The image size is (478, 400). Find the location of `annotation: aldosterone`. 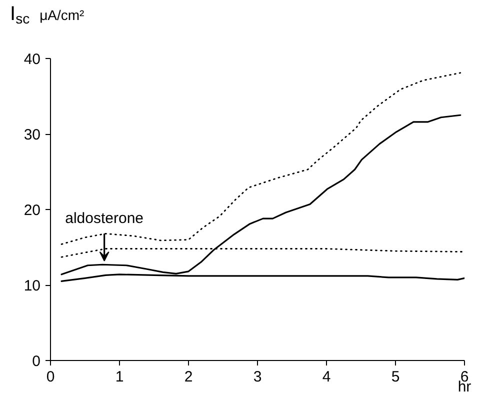

annotation: aldosterone is located at coordinates (104, 218).